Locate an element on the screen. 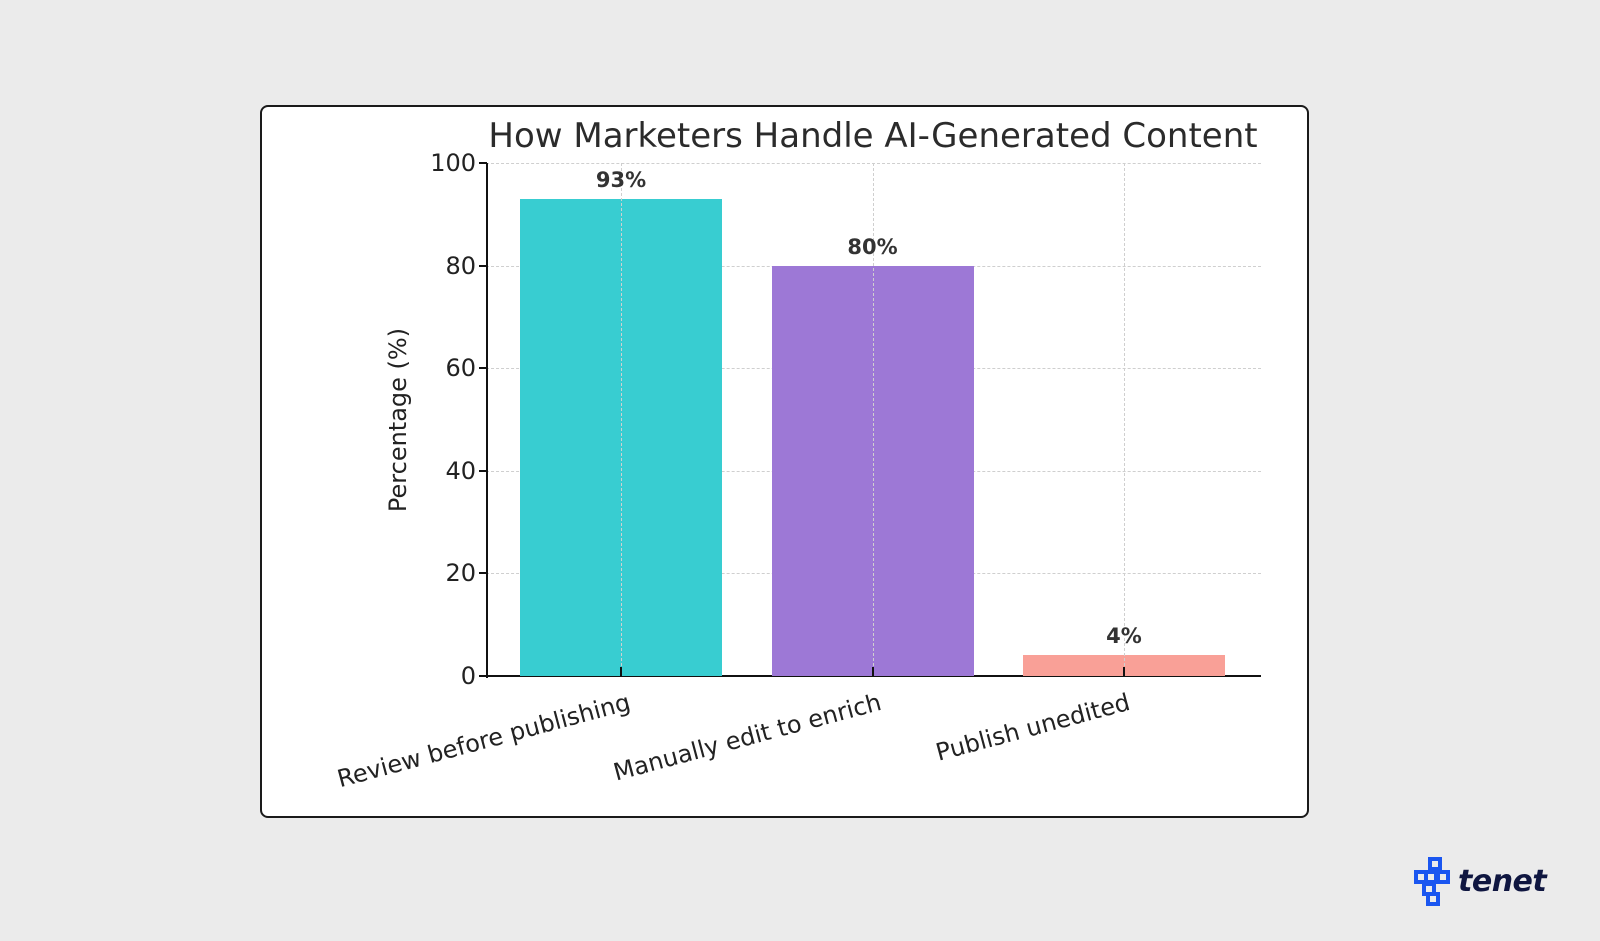  y-tick-label: 20 is located at coordinates (460, 573).